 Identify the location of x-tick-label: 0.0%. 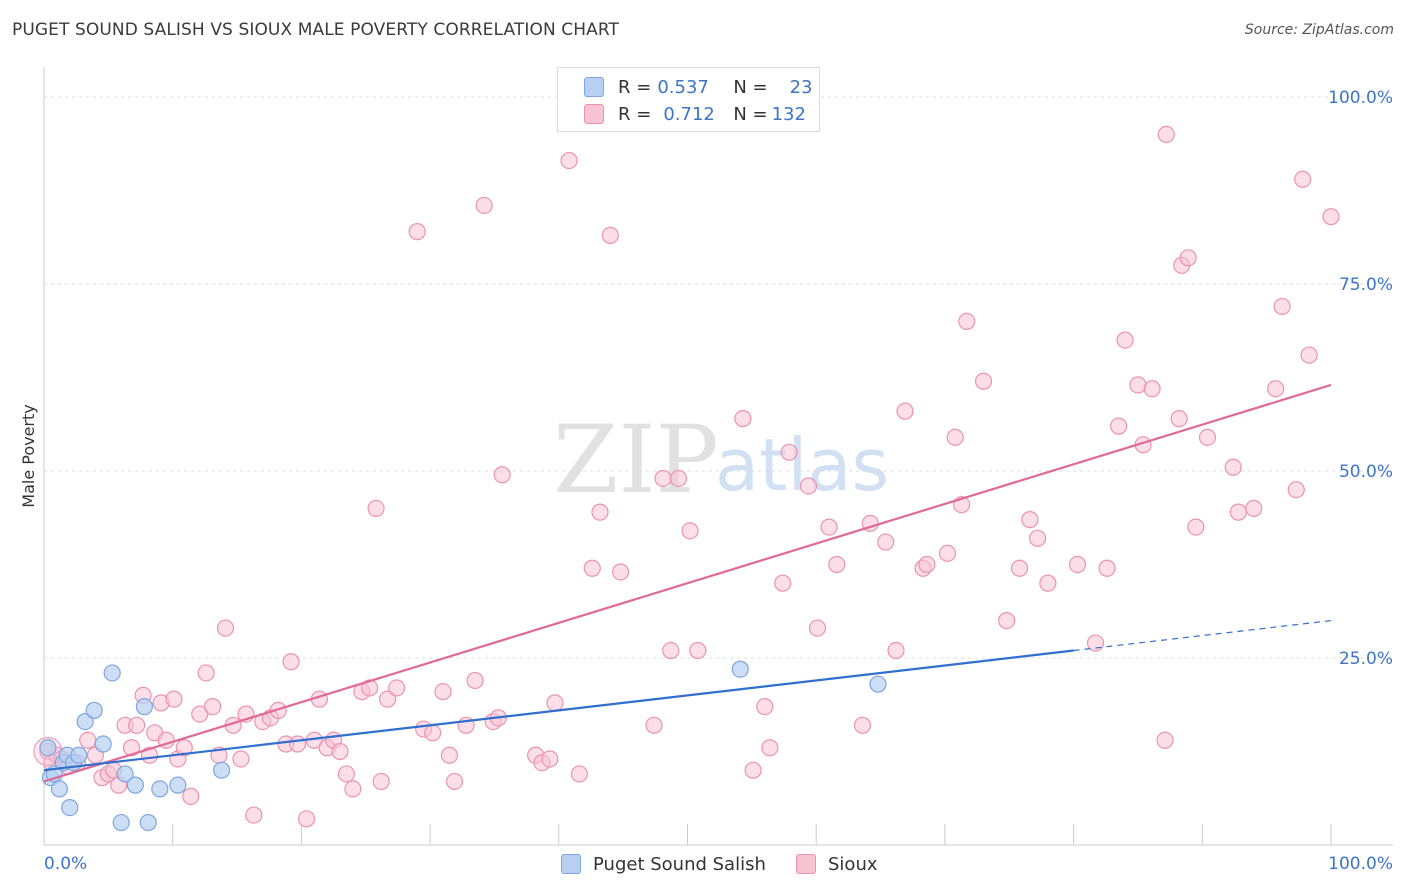
(65, 864).